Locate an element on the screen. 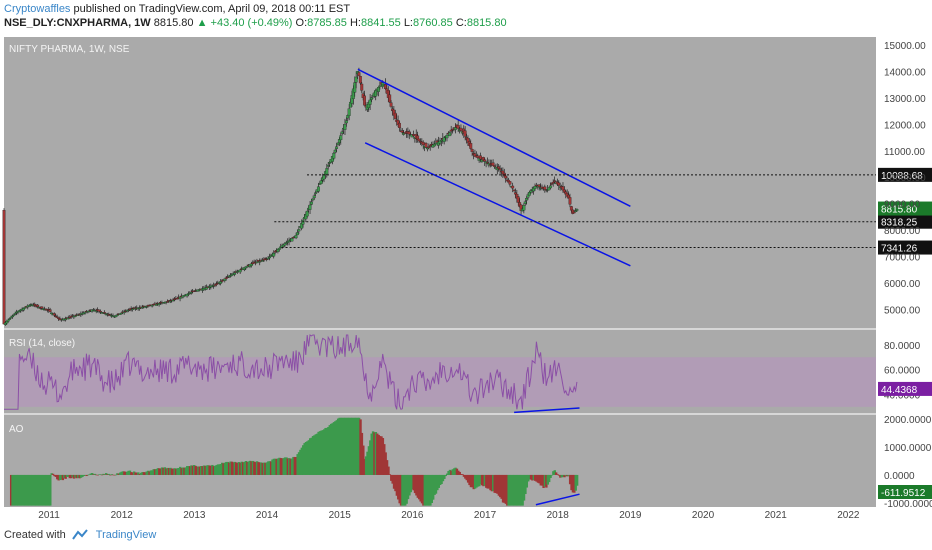  x-axis-tick: 2016 is located at coordinates (412, 515).